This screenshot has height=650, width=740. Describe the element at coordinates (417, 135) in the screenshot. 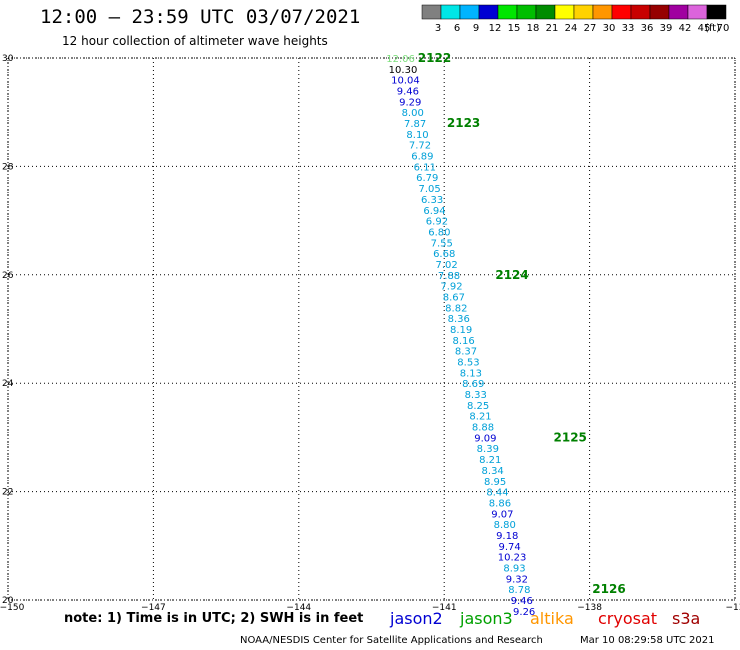

I see `swh-value: 8.10` at that location.